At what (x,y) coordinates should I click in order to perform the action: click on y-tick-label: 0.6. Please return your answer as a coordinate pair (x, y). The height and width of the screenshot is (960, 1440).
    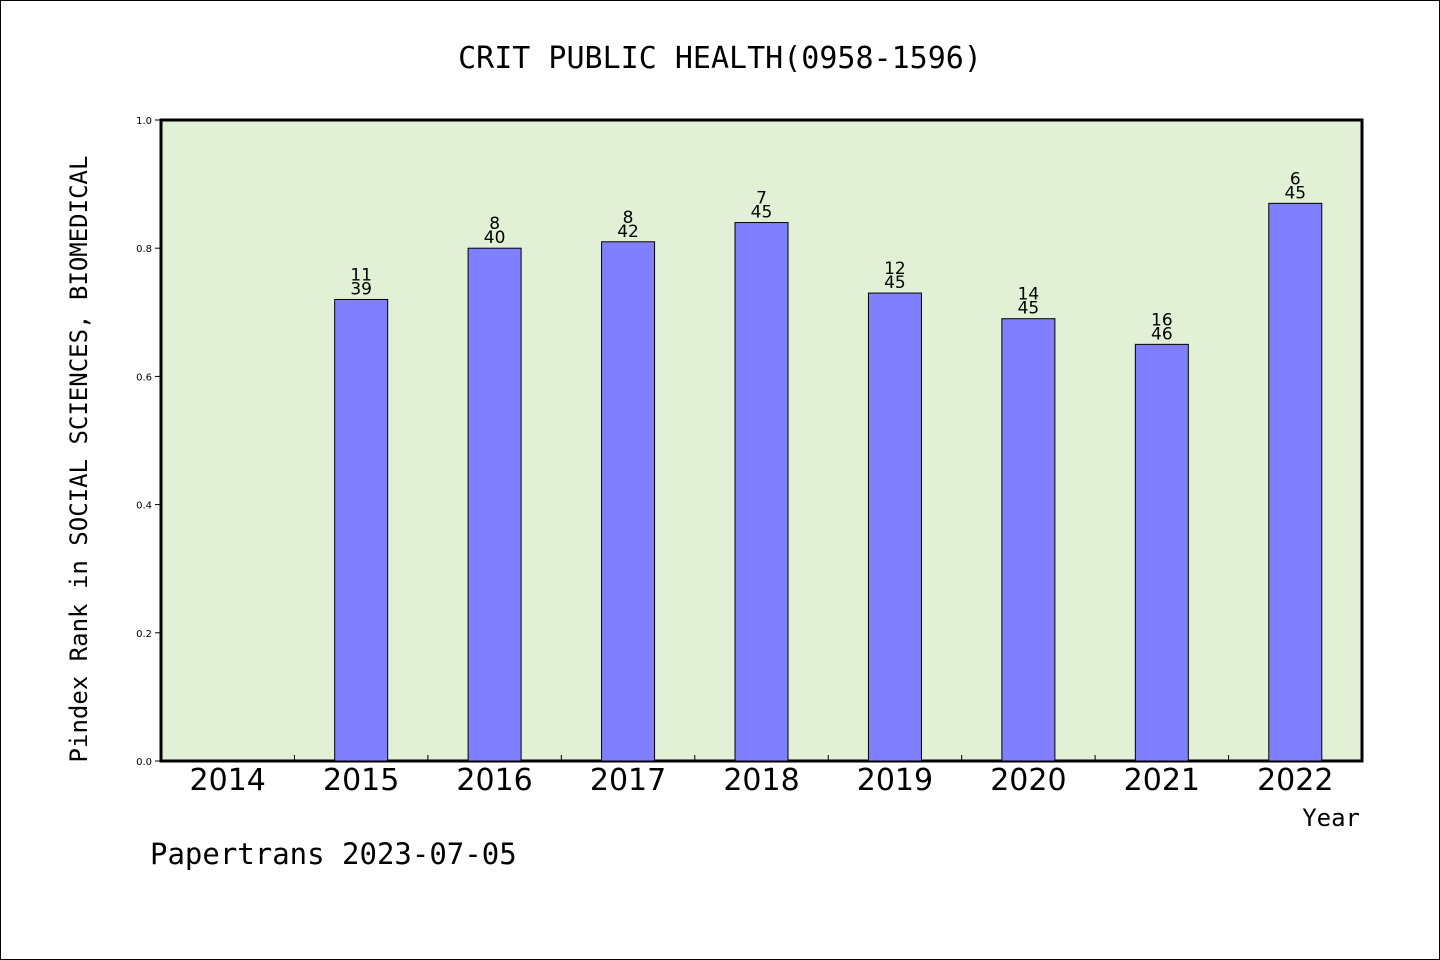
    Looking at the image, I should click on (144, 377).